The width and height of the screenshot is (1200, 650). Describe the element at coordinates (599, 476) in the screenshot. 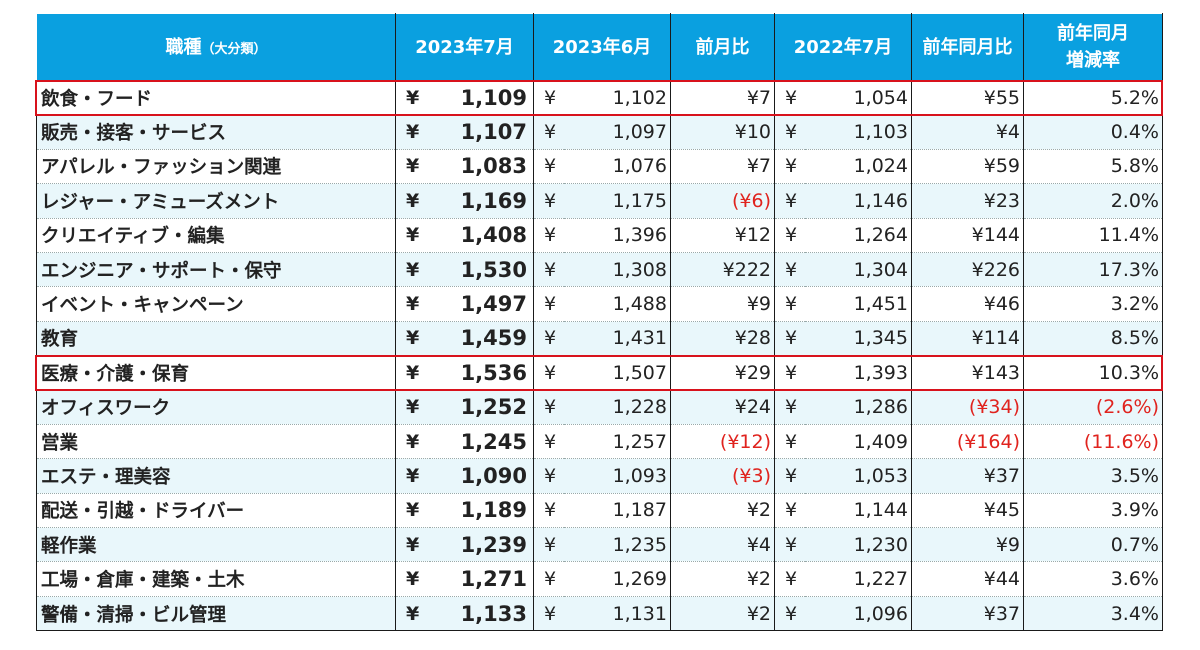

I see `table-row: エステ・理美容 ¥1,090 ¥1,093 (¥3) ¥1,053 ¥37 3.5%` at that location.